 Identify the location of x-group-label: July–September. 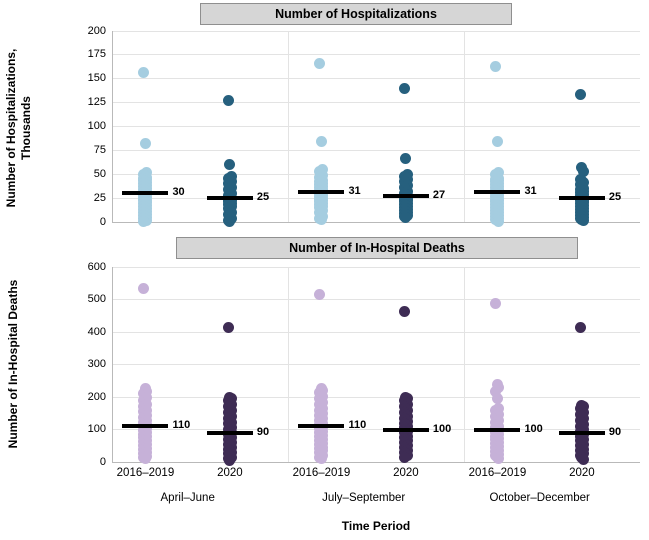
(364, 498).